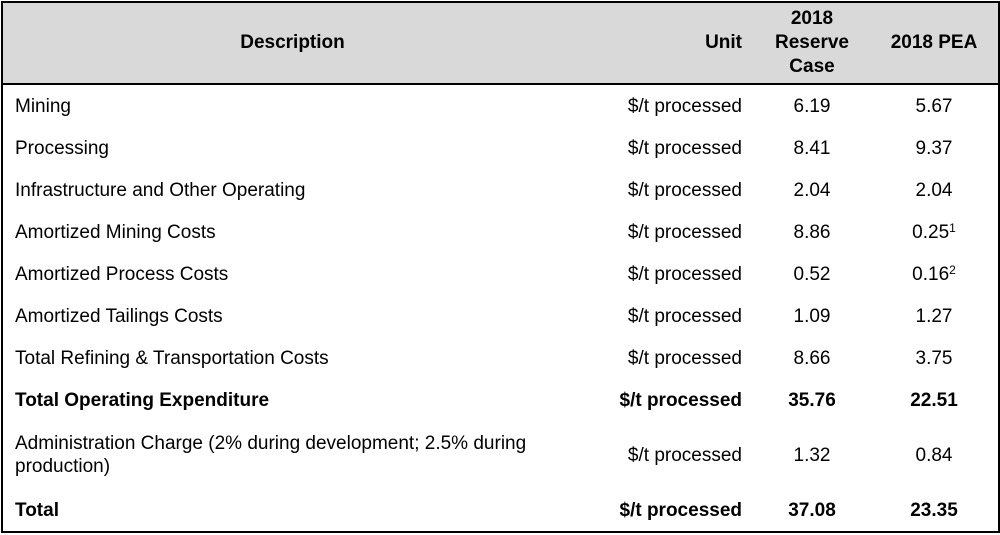 The height and width of the screenshot is (535, 1000). Describe the element at coordinates (160, 190) in the screenshot. I see `row-description: Infrastructure and Other Operating` at that location.